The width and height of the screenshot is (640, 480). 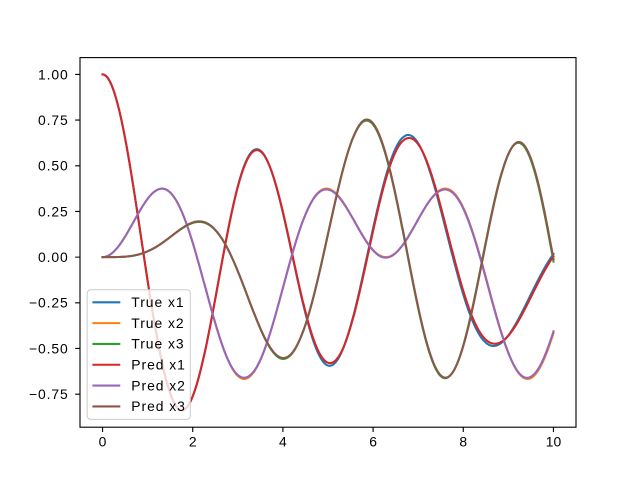 I want to click on svg-text: 8, so click(x=463, y=441).